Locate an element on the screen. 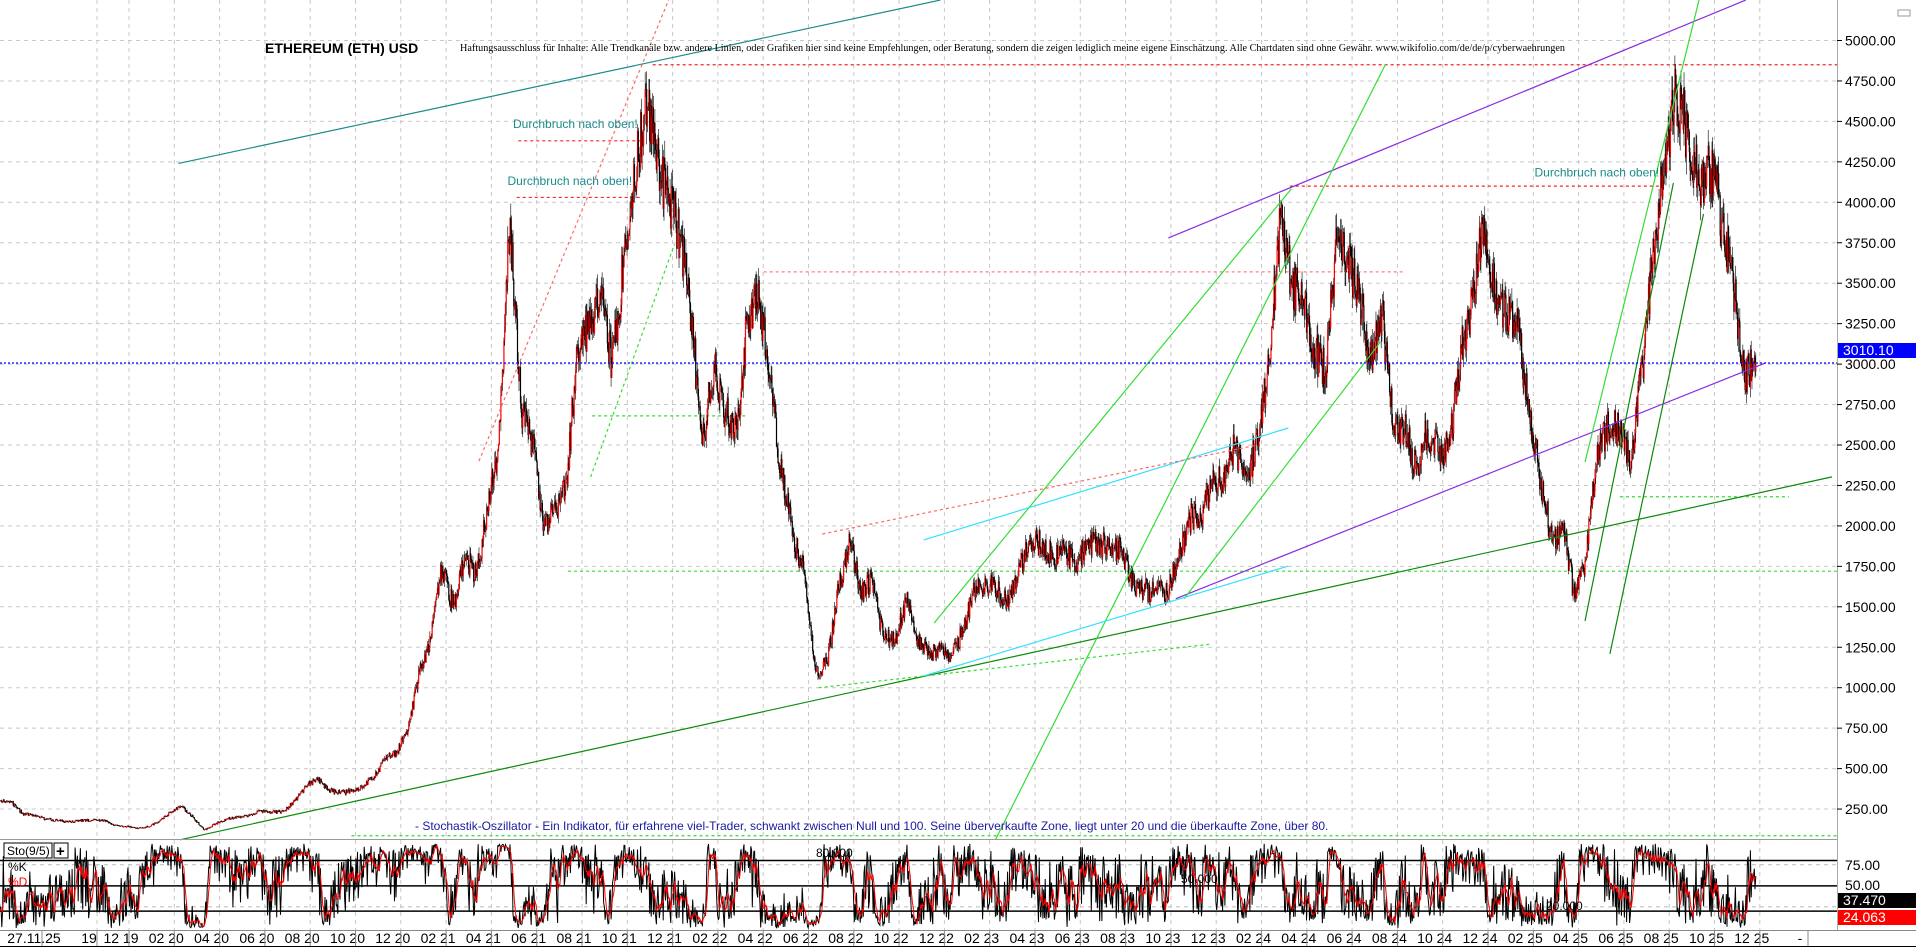 The image size is (1916, 948). add-indicator-button is located at coordinates (61, 850).